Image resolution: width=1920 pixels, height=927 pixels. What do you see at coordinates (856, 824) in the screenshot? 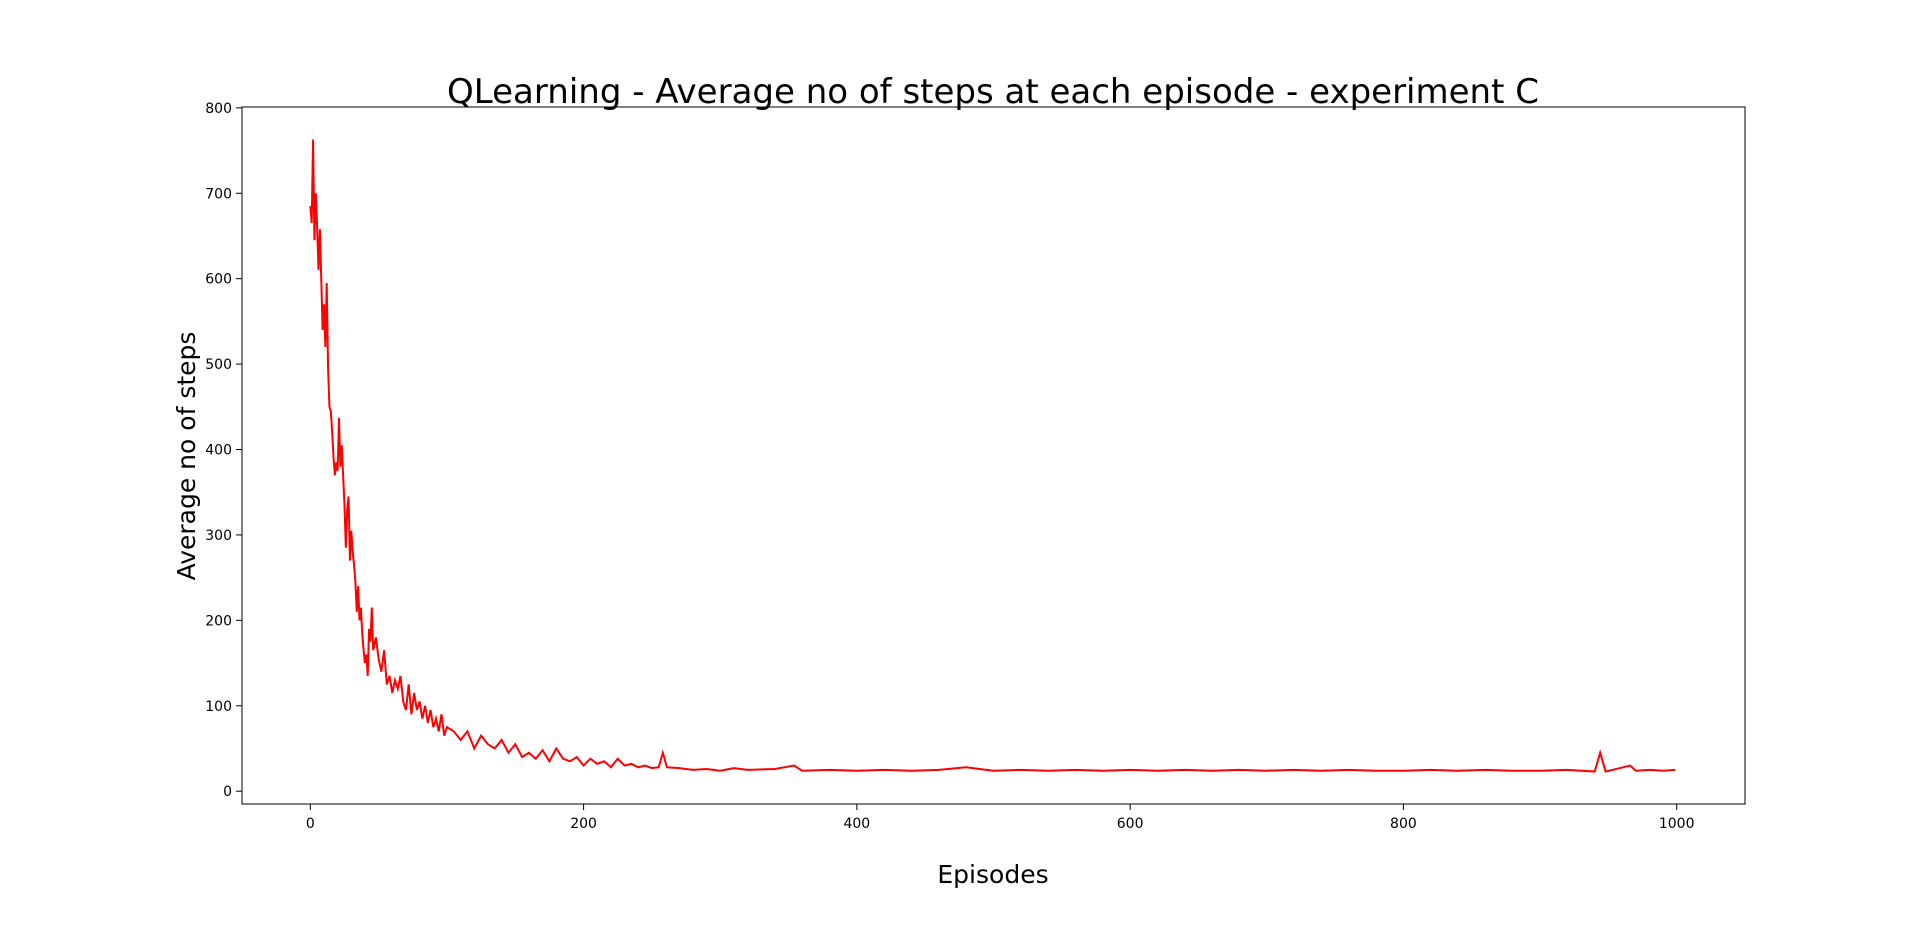
I see `x-tick-label: 400` at bounding box center [856, 824].